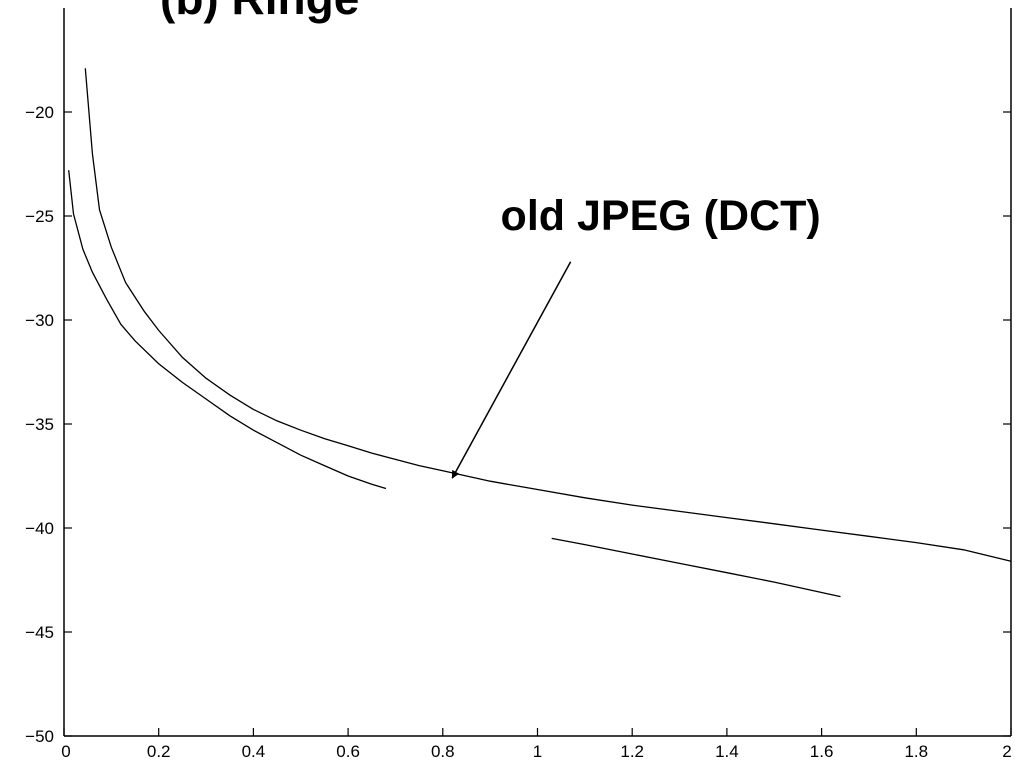 Image resolution: width=1015 pixels, height=766 pixels. Describe the element at coordinates (727, 751) in the screenshot. I see `x-tick-label: 1.4` at that location.